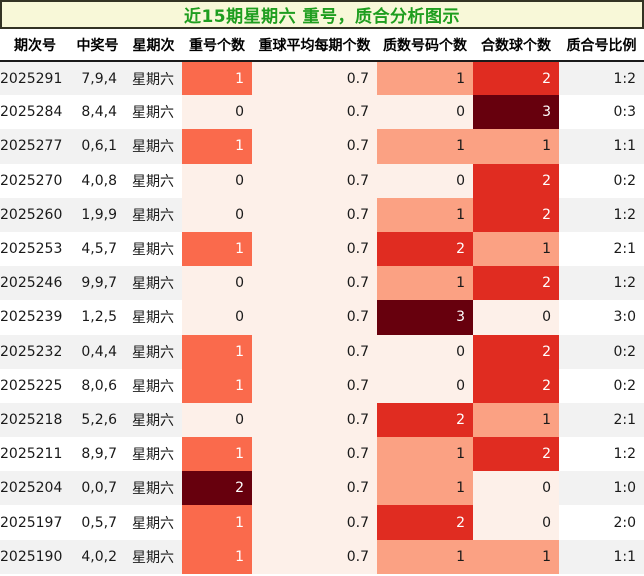  What do you see at coordinates (97, 351) in the screenshot?
I see `cell-winning-numbers: 0,4,4` at bounding box center [97, 351].